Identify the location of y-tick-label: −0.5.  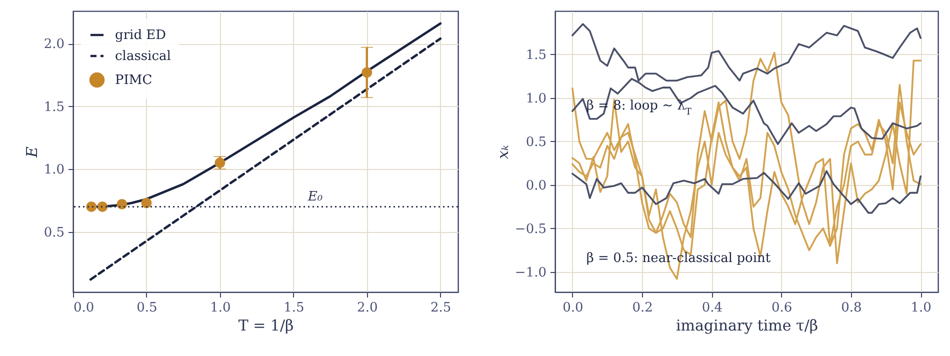
(530, 229).